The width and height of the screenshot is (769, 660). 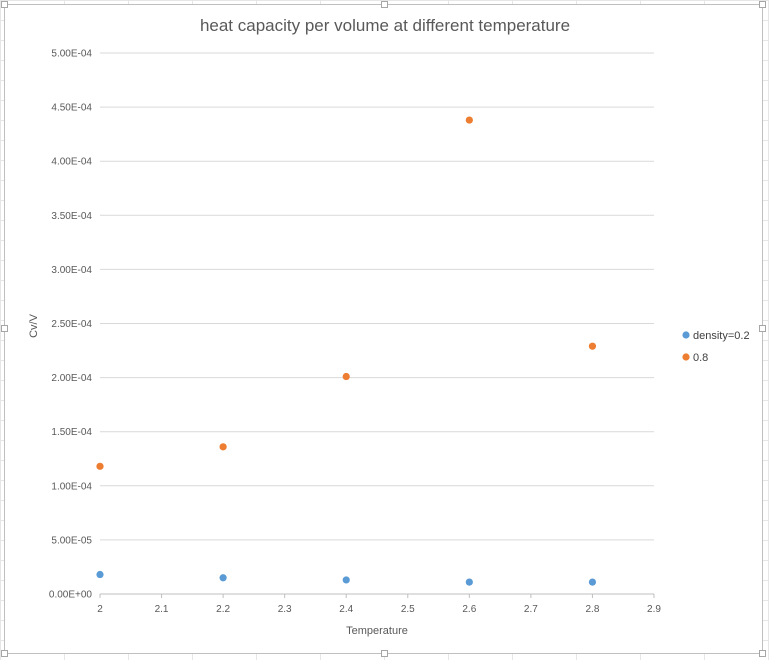 I want to click on x-tick-label: 2.3, so click(x=285, y=609).